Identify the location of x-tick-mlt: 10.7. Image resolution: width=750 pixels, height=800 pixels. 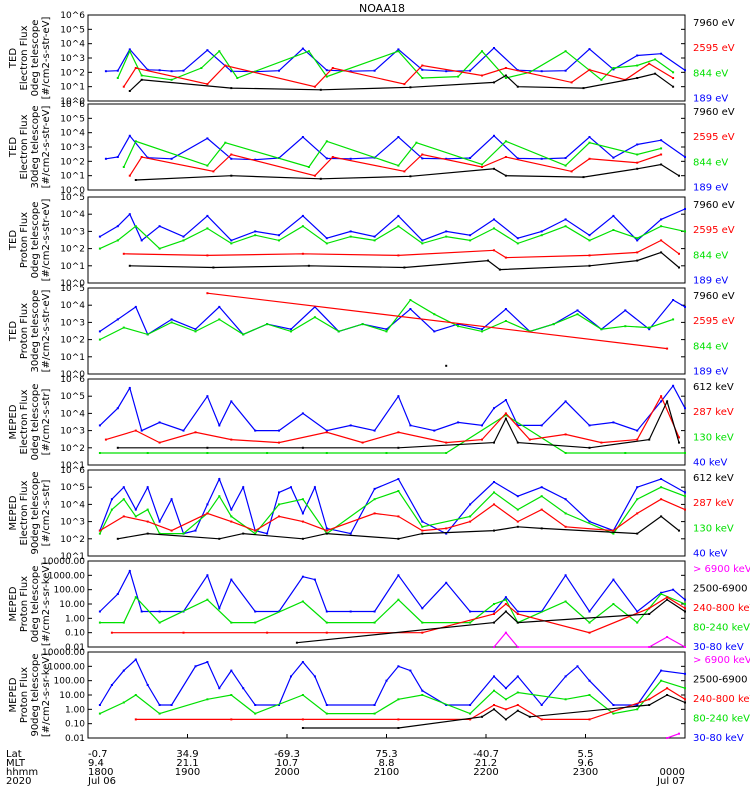
(287, 763).